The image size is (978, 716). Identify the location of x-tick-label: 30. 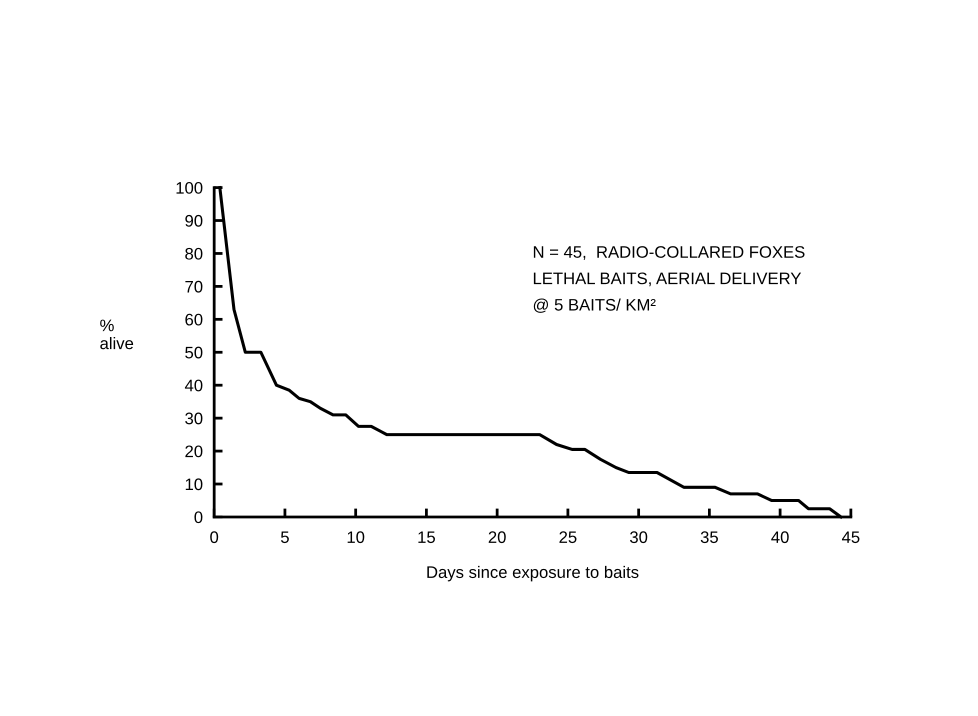
(639, 537).